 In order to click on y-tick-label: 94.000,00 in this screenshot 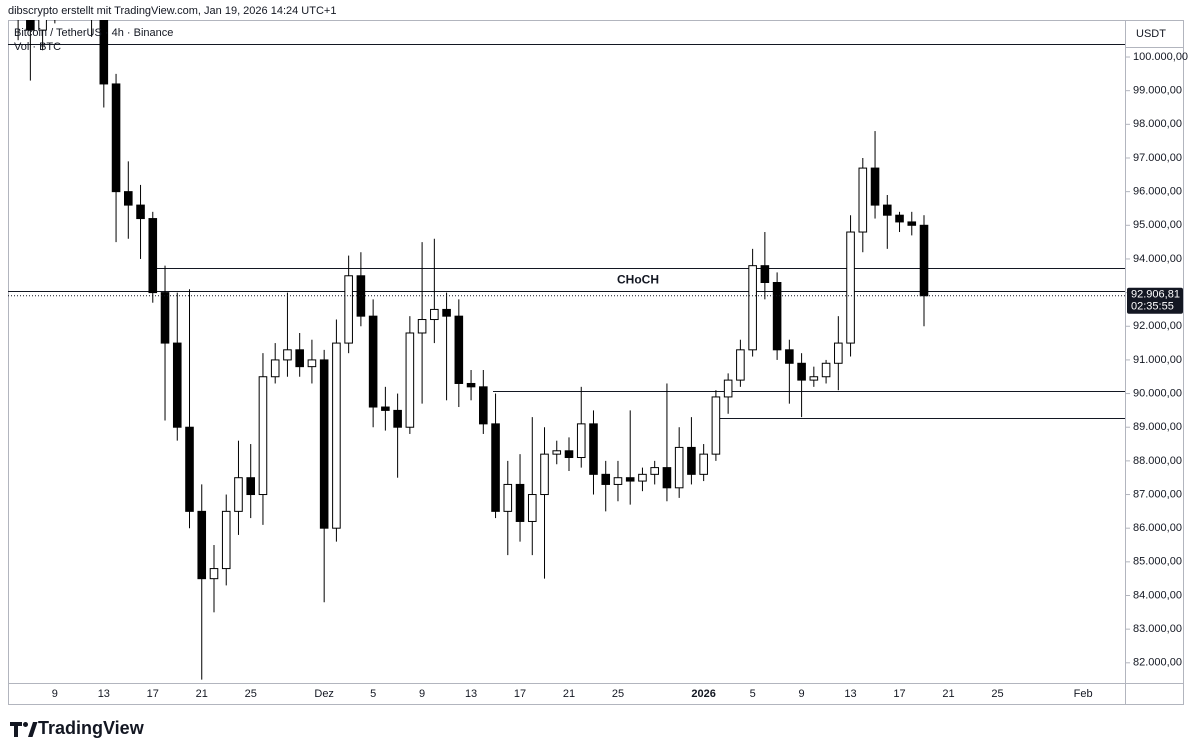, I will do `click(1157, 259)`.